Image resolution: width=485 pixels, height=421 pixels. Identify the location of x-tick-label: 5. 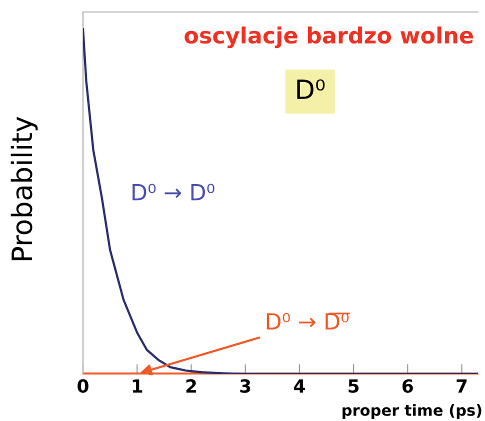
(353, 386).